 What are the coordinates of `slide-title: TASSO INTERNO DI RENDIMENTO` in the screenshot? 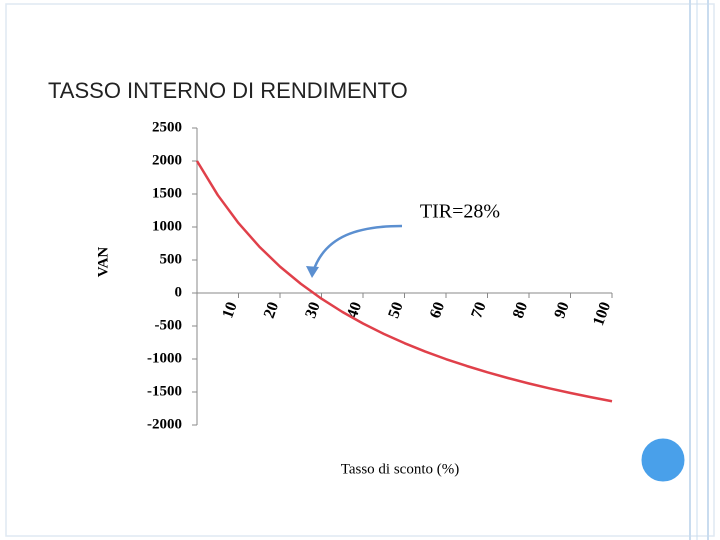 It's located at (228, 90).